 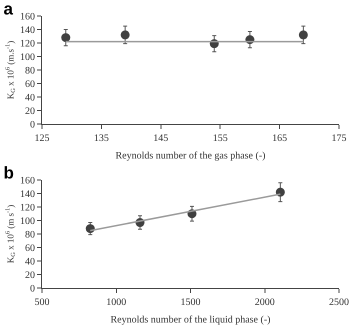 I want to click on x-tick-label: 135, so click(x=101, y=138).